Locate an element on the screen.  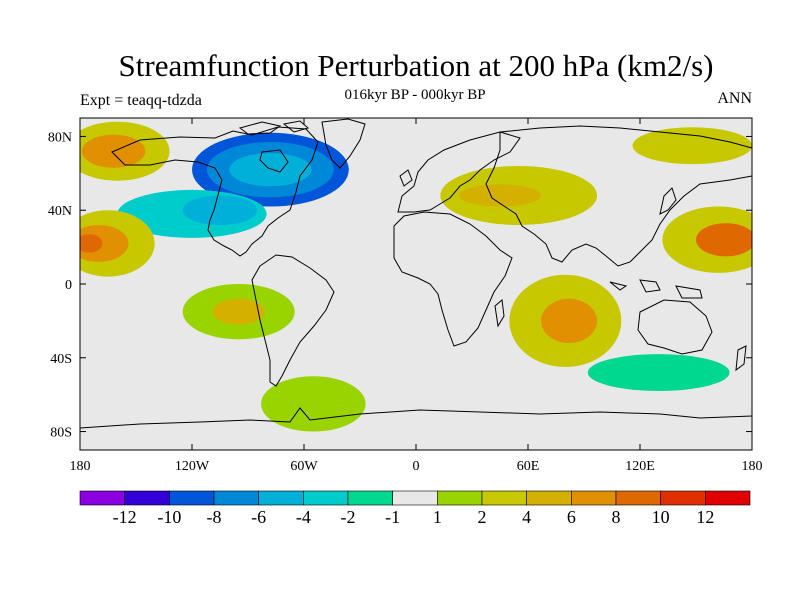
colorbar-label: 2 is located at coordinates (482, 517).